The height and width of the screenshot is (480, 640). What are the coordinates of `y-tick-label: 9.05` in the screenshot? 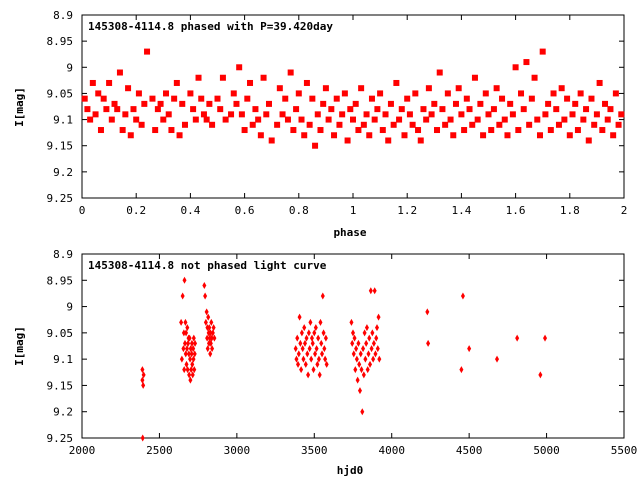 It's located at (60, 93).